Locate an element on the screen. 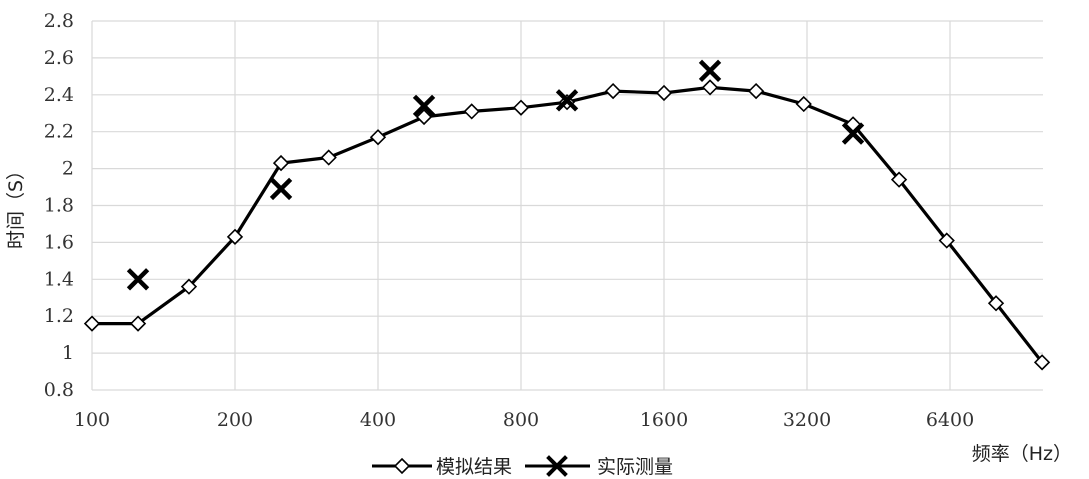 The image size is (1089, 479). y-tick-label: 2.2 is located at coordinates (59, 132).